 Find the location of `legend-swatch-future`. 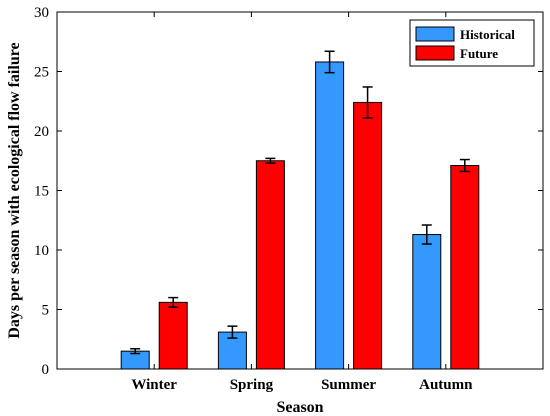

legend-swatch-future is located at coordinates (435, 53).